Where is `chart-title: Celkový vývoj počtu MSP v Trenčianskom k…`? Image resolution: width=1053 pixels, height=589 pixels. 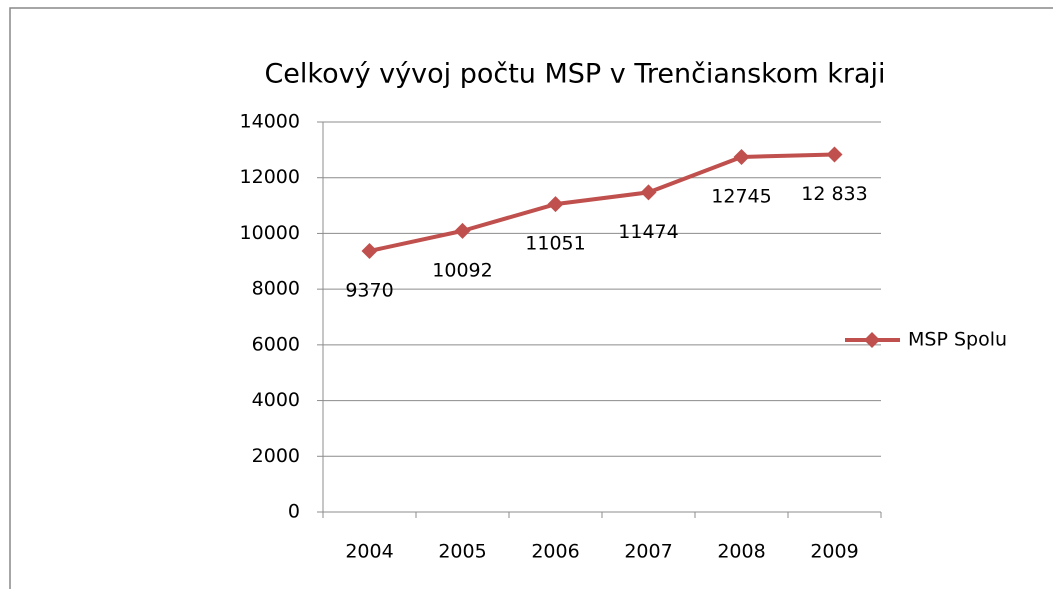 chart-title: Celkový vývoj počtu MSP v Trenčianskom k… is located at coordinates (574, 74).